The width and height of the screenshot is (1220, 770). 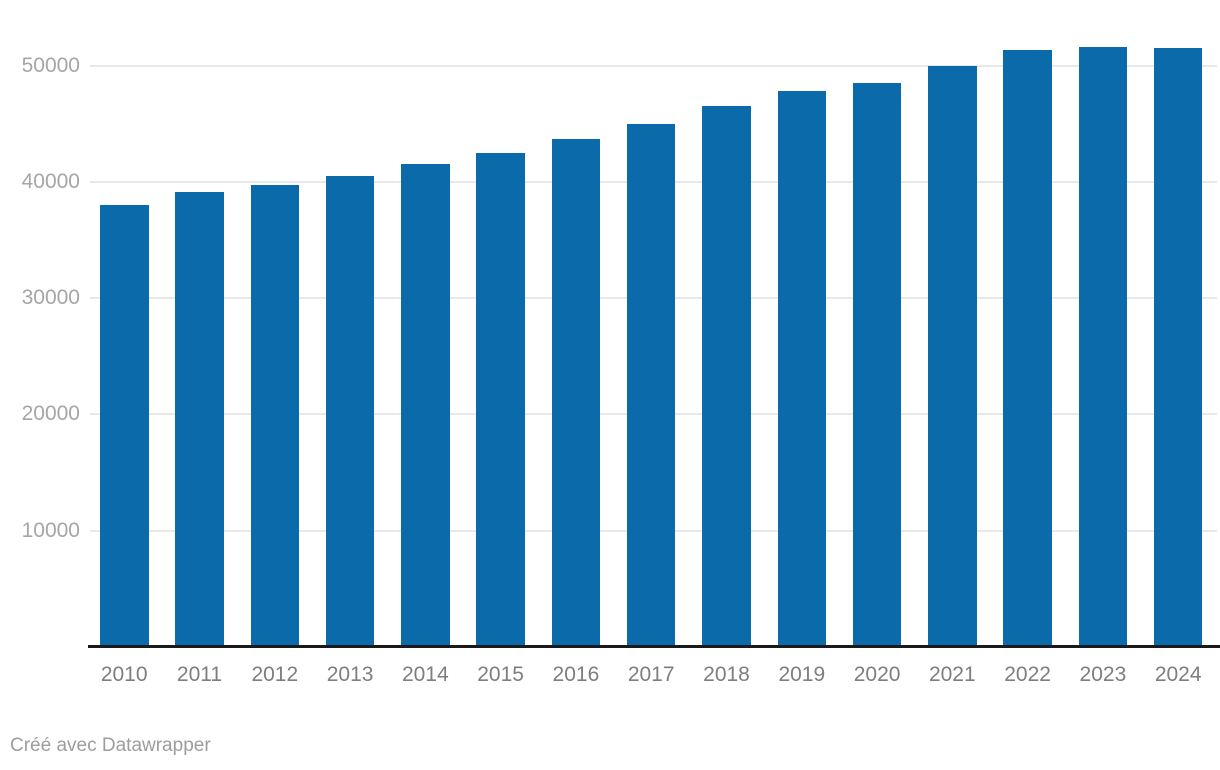 I want to click on bar-2013, so click(x=350, y=411).